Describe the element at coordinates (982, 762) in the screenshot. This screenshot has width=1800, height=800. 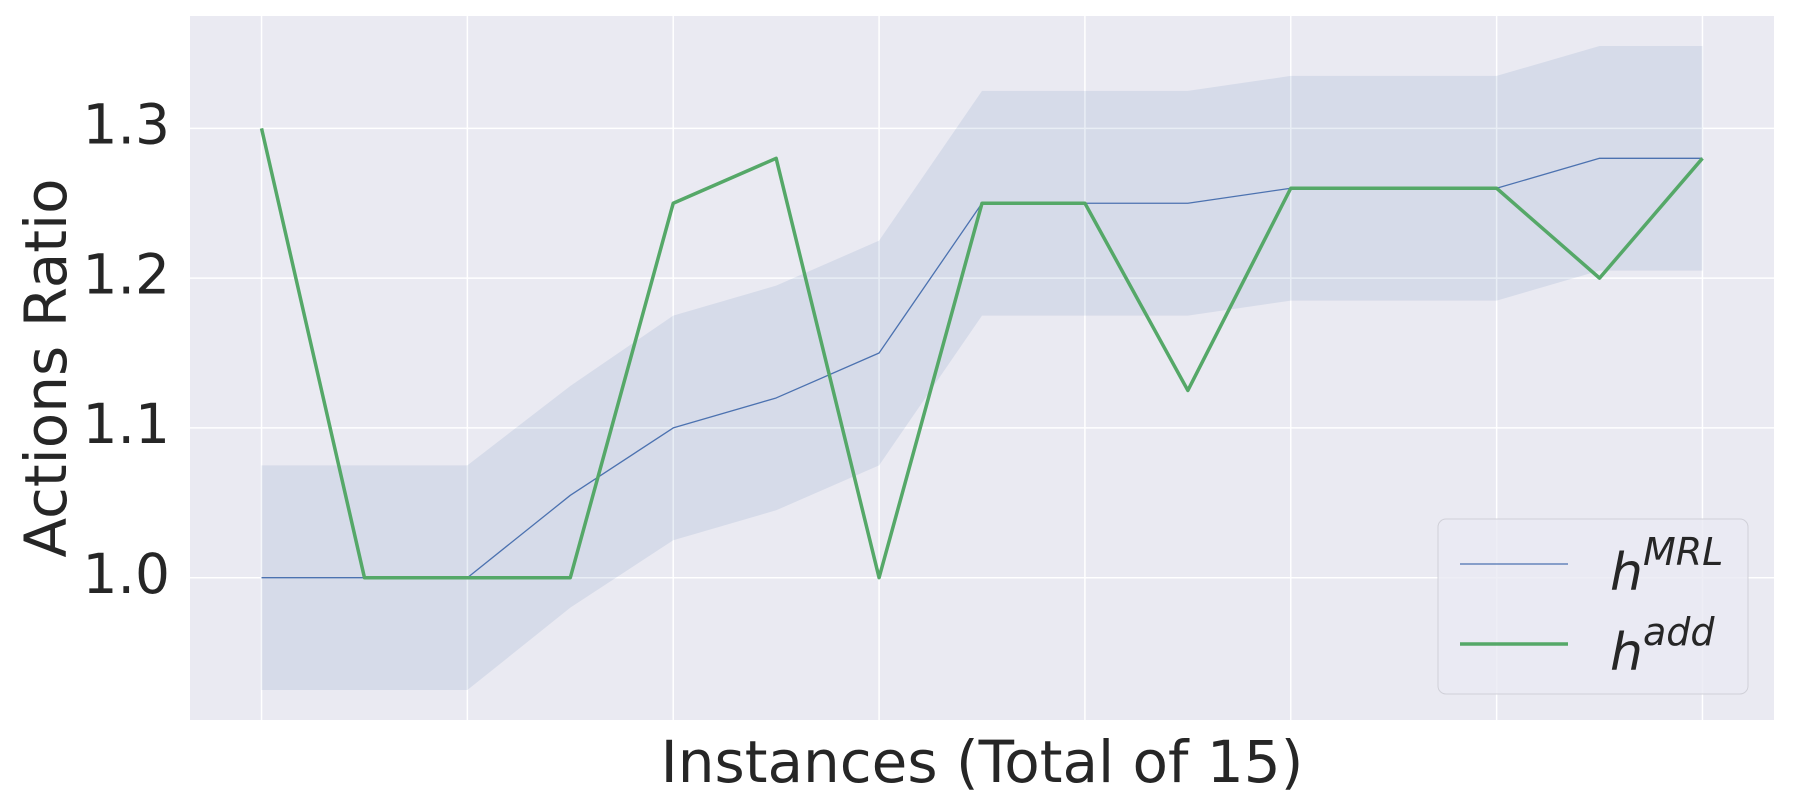
I see `x-axis-label: Instances (Total of 15)` at that location.